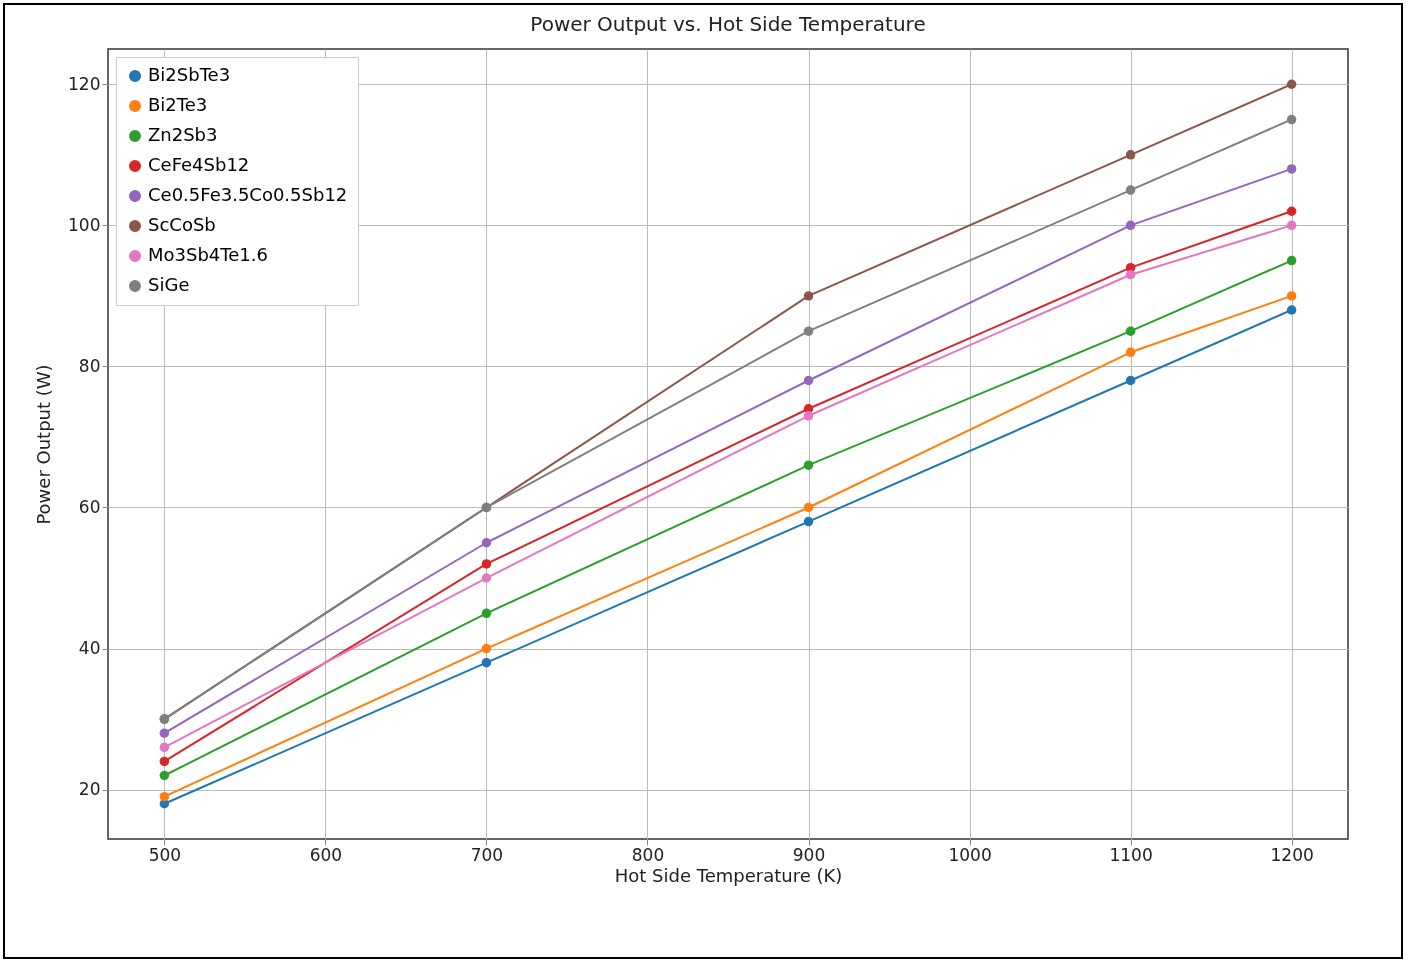  Describe the element at coordinates (84, 224) in the screenshot. I see `y-tick-label: 100` at that location.